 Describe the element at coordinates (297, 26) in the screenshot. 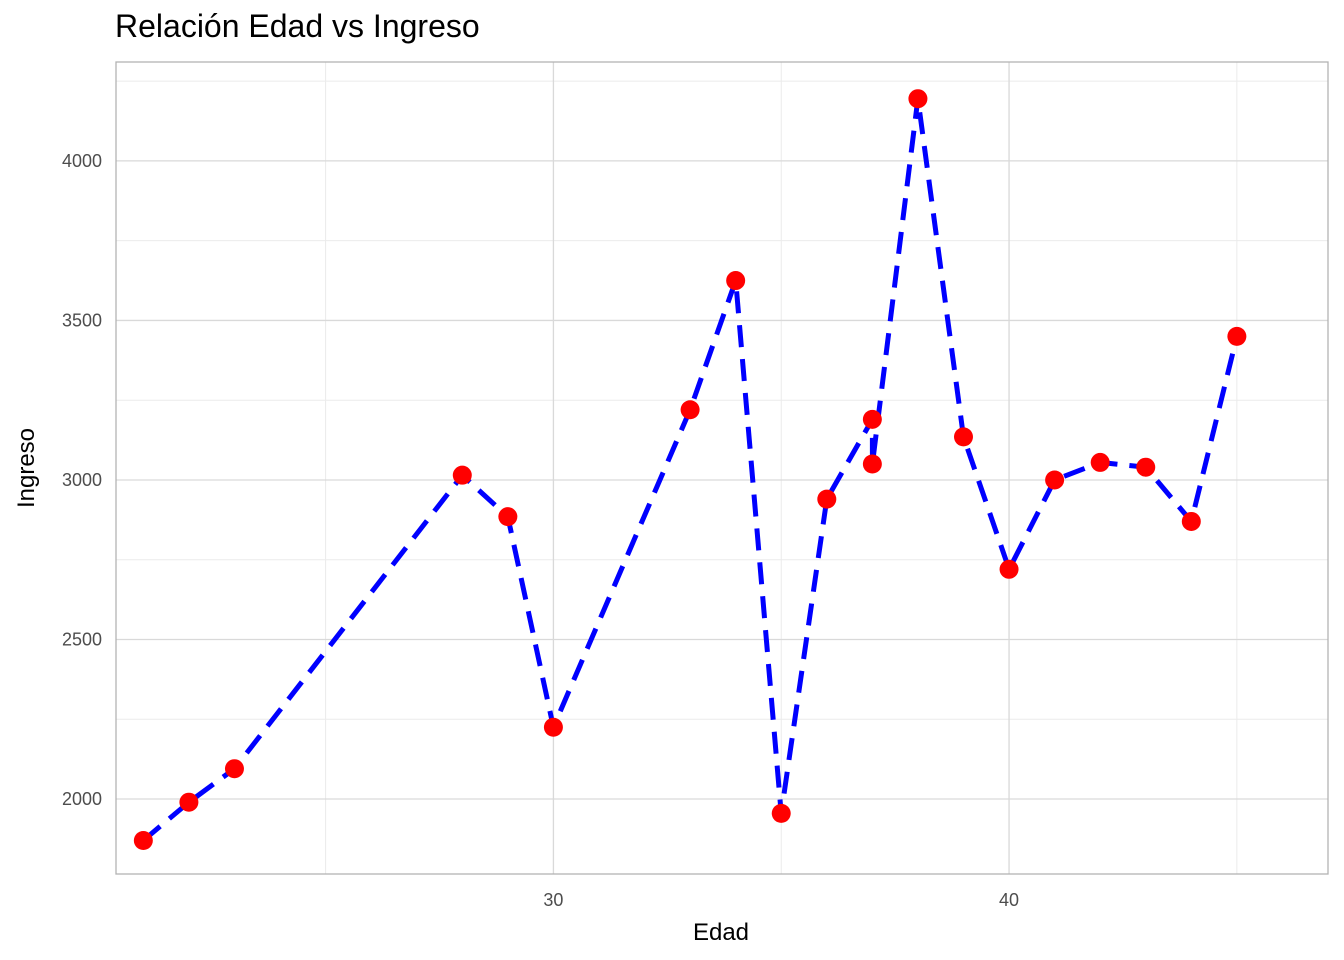

I see `chart-title: Relación Edad vs Ingreso` at that location.